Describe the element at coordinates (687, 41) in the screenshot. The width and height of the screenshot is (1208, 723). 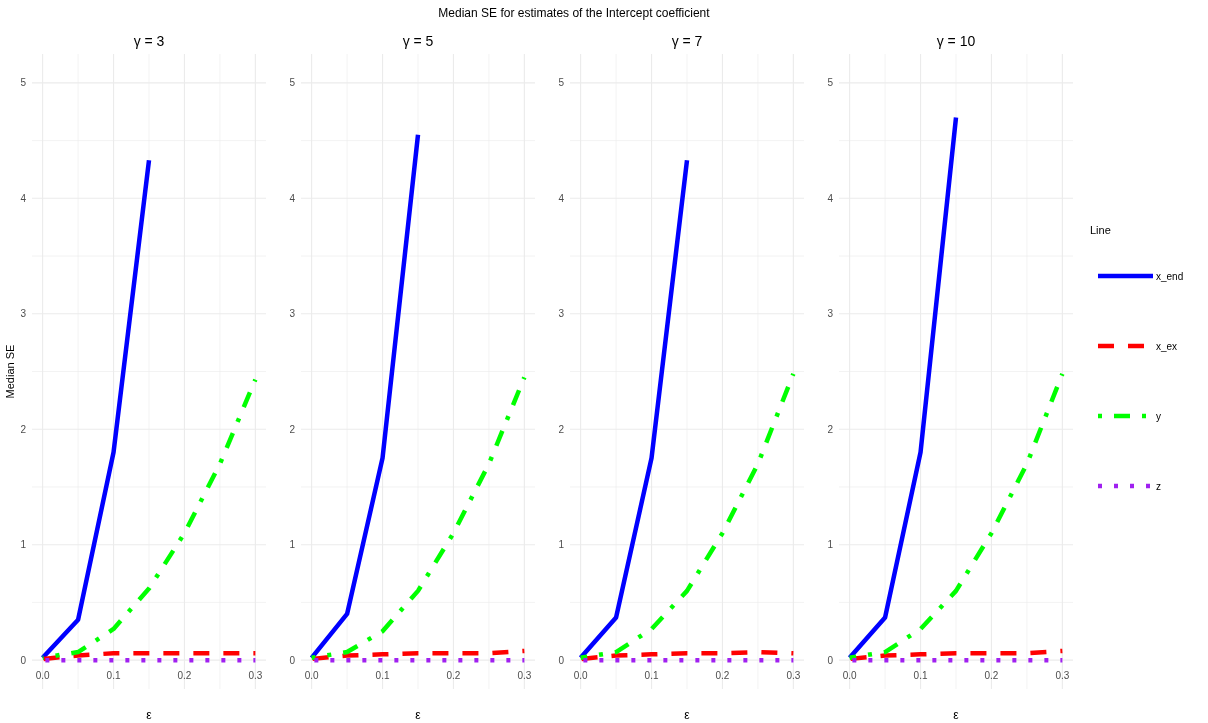
I see `chart-title: γ = 7` at that location.